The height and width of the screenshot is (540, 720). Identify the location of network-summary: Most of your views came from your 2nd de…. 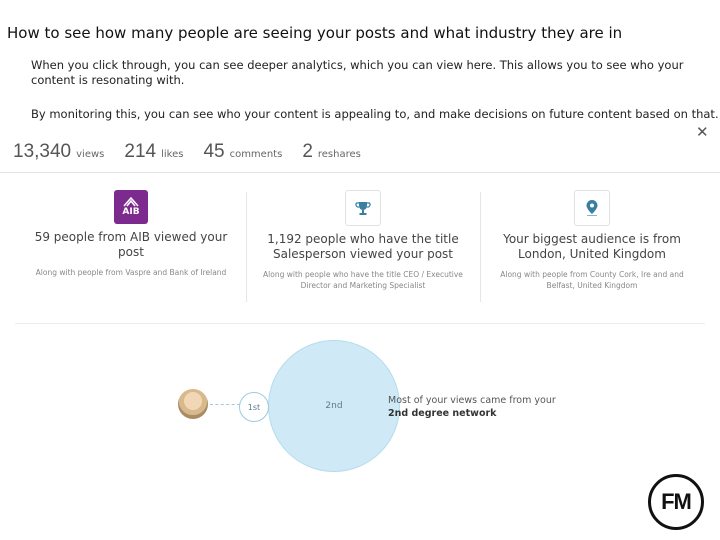
(473, 407).